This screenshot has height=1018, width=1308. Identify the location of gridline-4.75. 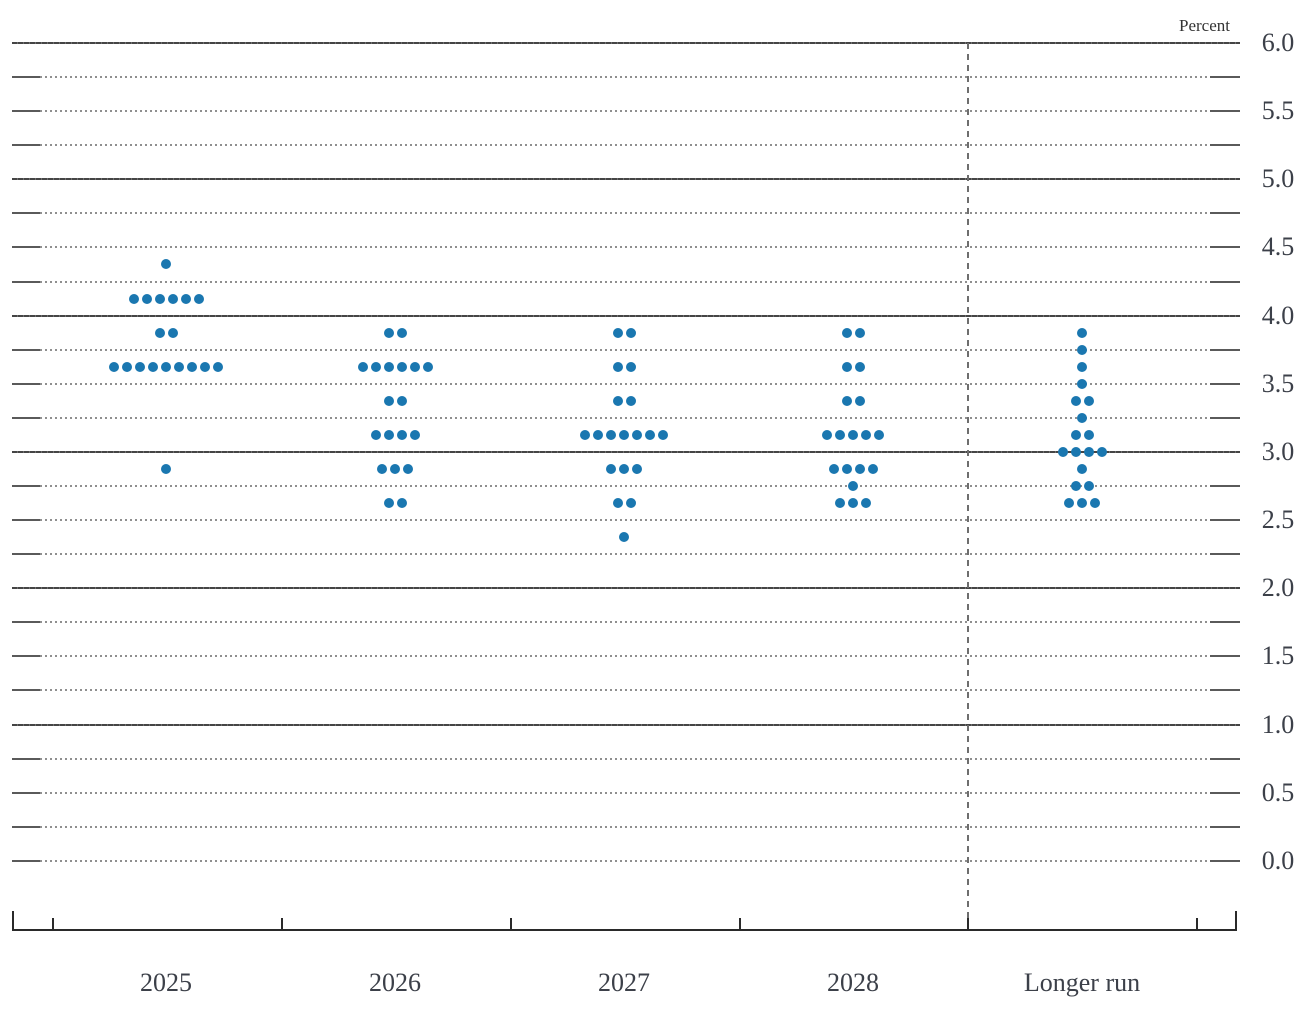
(626, 213).